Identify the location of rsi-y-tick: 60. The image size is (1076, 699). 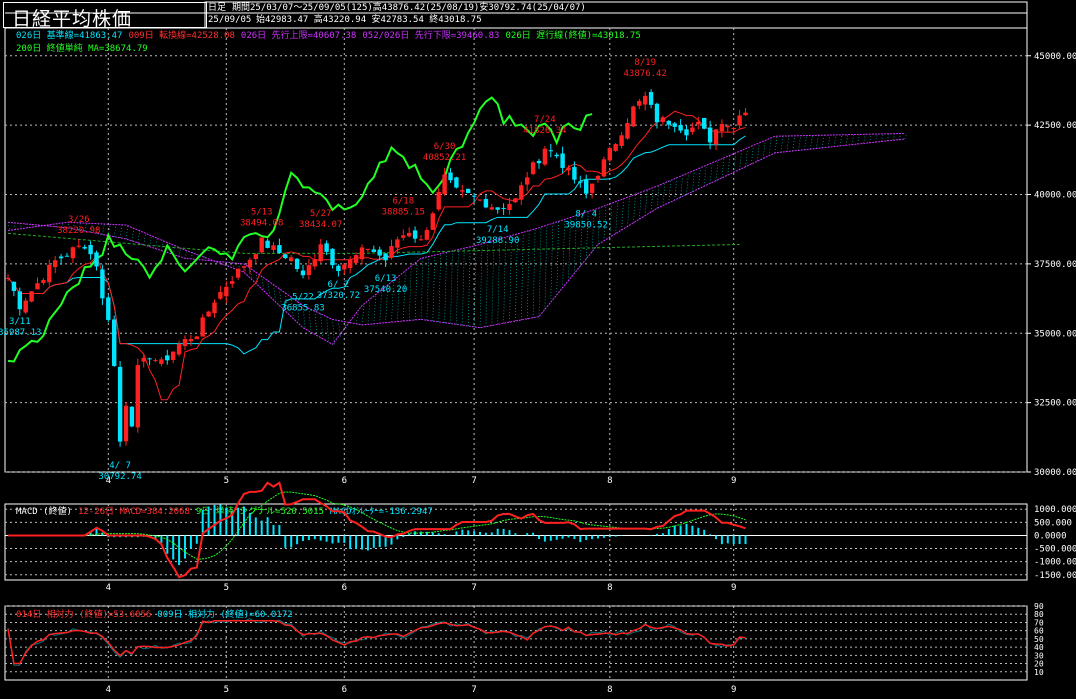
(1039, 631).